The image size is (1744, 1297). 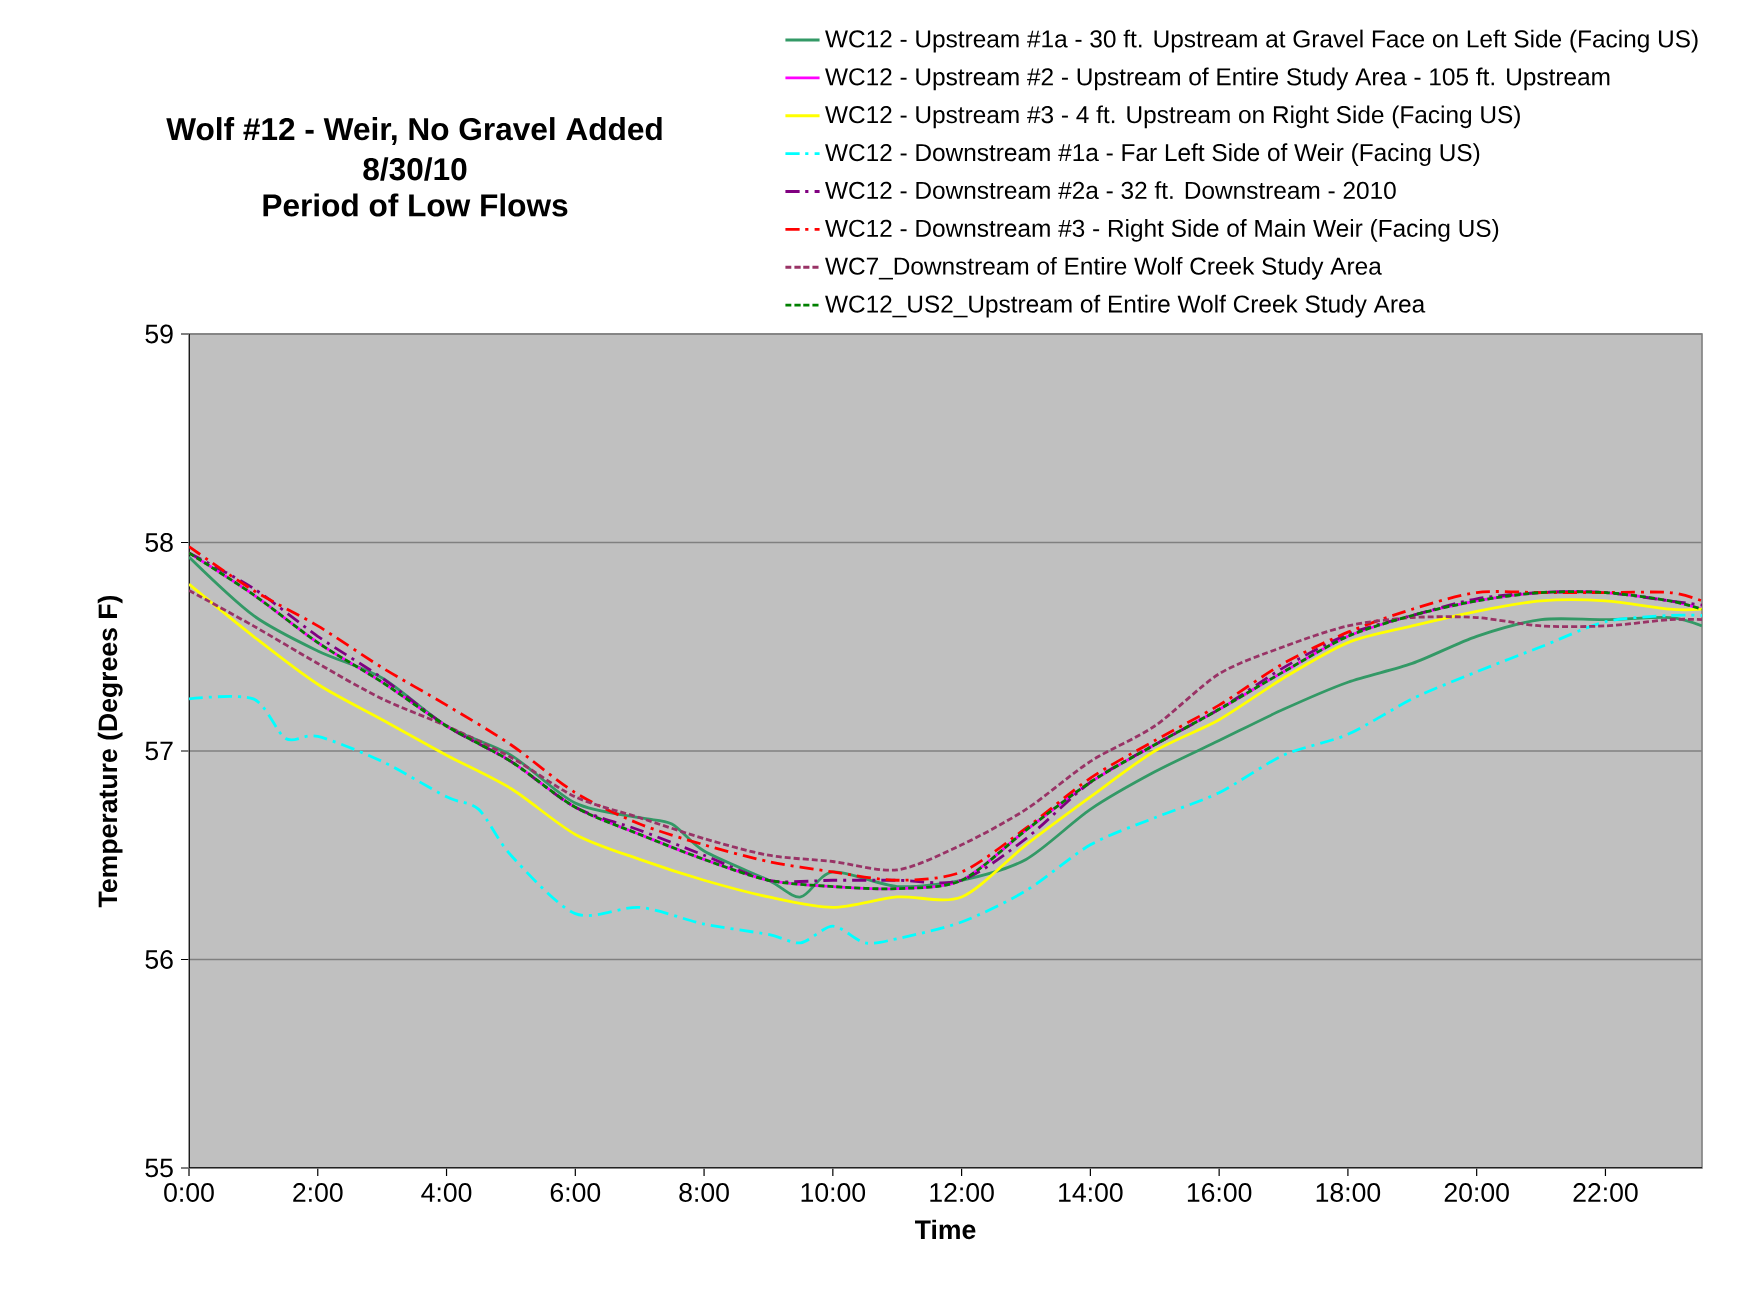 I want to click on x-axis-title: Time, so click(x=945, y=1229).